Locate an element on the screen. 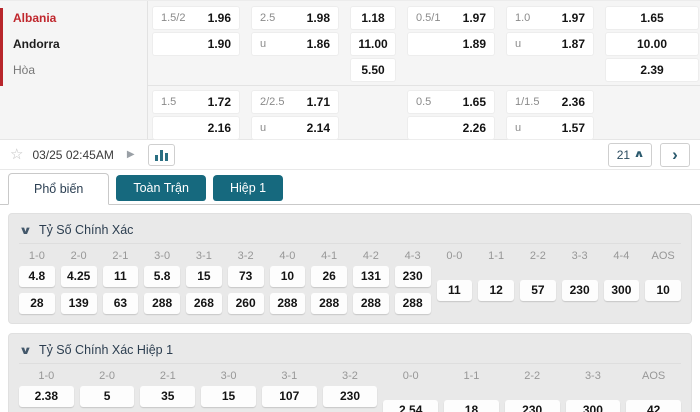 The width and height of the screenshot is (700, 412). score-odds-cell: 28 is located at coordinates (37, 303).